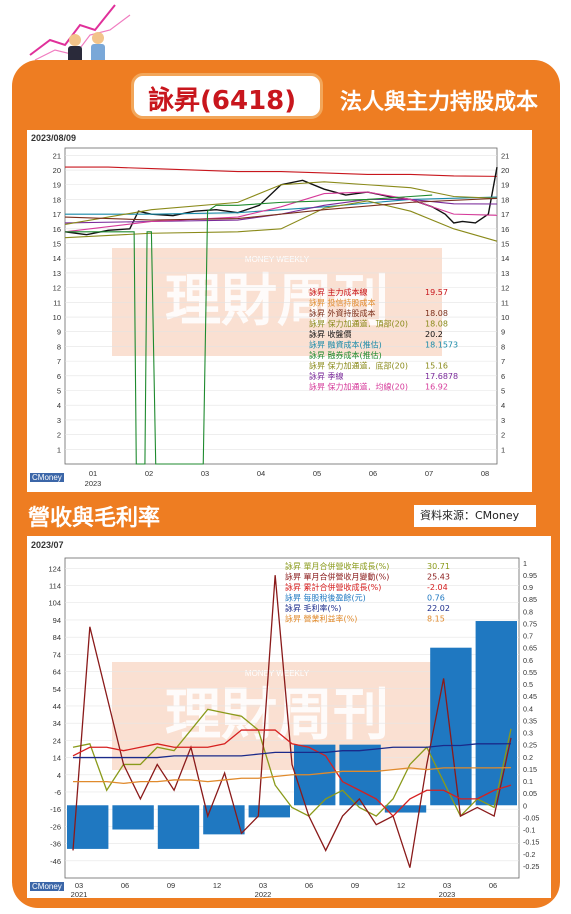 The width and height of the screenshot is (571, 914). Describe the element at coordinates (313, 608) in the screenshot. I see `legend-label: 詠昇 毛利率(%)` at that location.